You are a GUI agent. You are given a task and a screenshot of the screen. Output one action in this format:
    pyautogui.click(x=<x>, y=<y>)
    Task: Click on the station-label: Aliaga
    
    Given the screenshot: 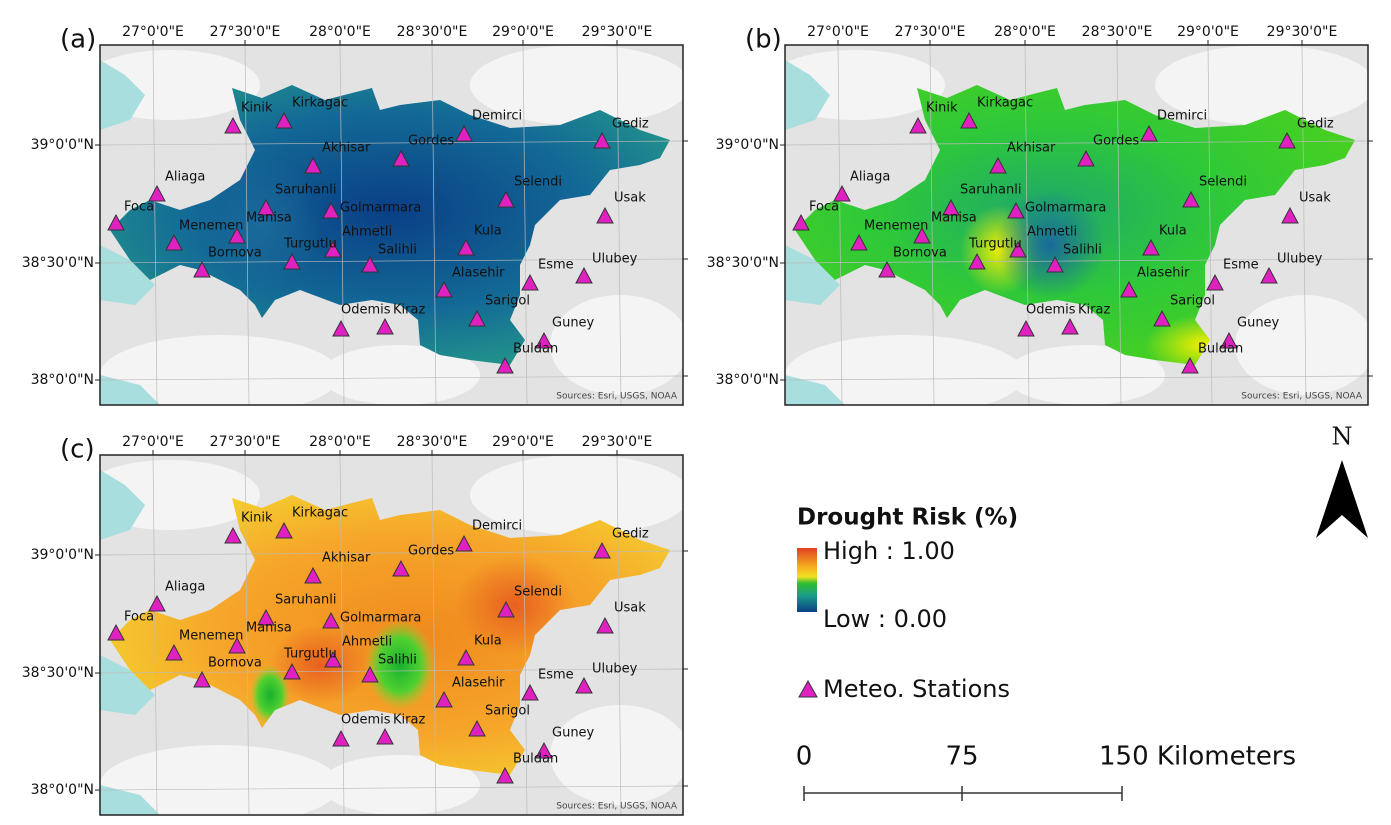 What is the action you would take?
    pyautogui.click(x=870, y=177)
    